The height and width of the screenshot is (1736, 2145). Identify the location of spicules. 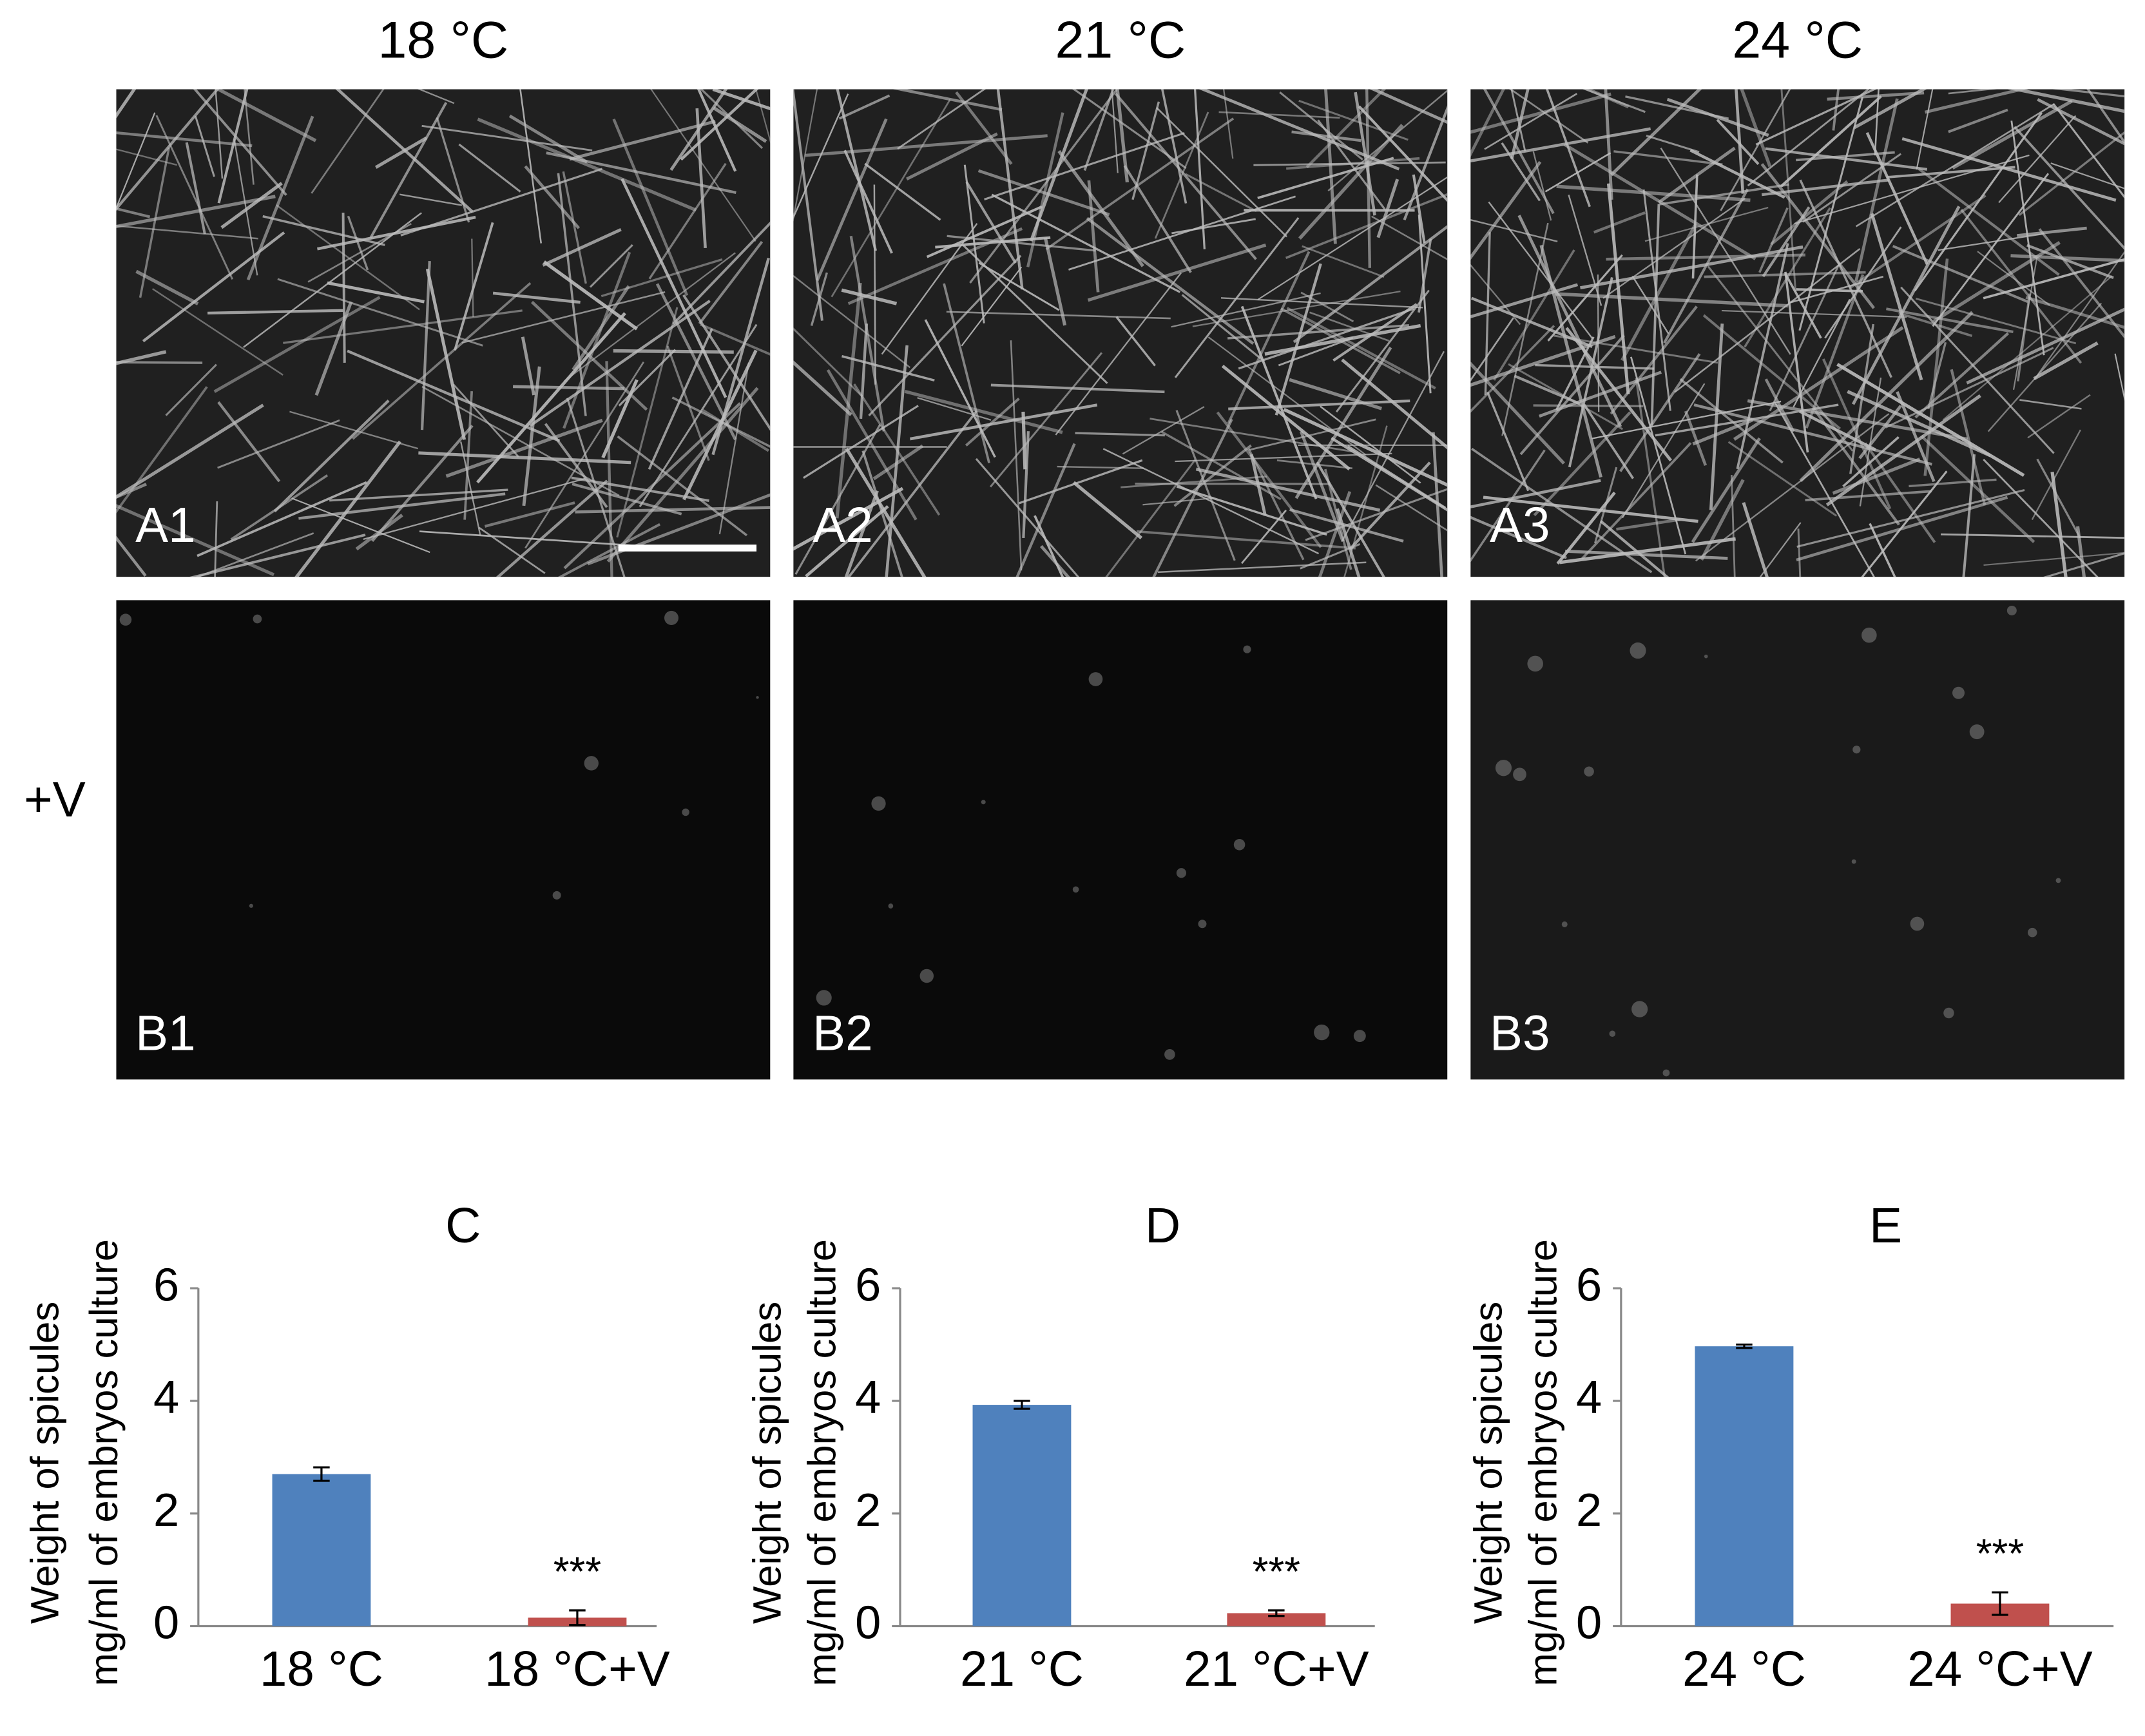
(1797, 333).